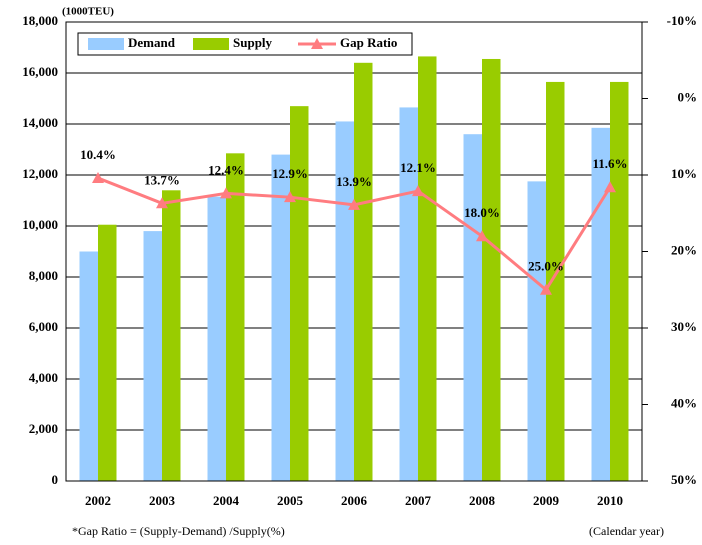 Image resolution: width=702 pixels, height=545 pixels. Describe the element at coordinates (40, 224) in the screenshot. I see `y-tick-label: 10,000` at that location.